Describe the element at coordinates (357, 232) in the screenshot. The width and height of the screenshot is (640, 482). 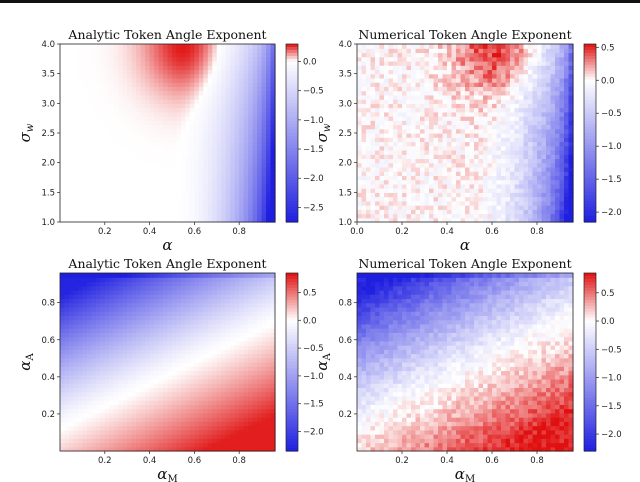
I see `x-tick-label: 0.0` at that location.